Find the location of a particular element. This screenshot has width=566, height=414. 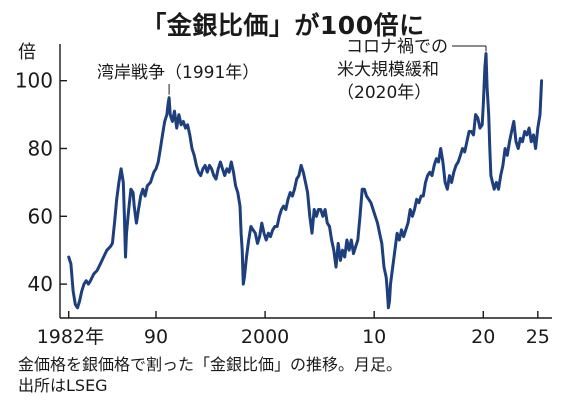

y-tick-label: 100 is located at coordinates (34, 81).